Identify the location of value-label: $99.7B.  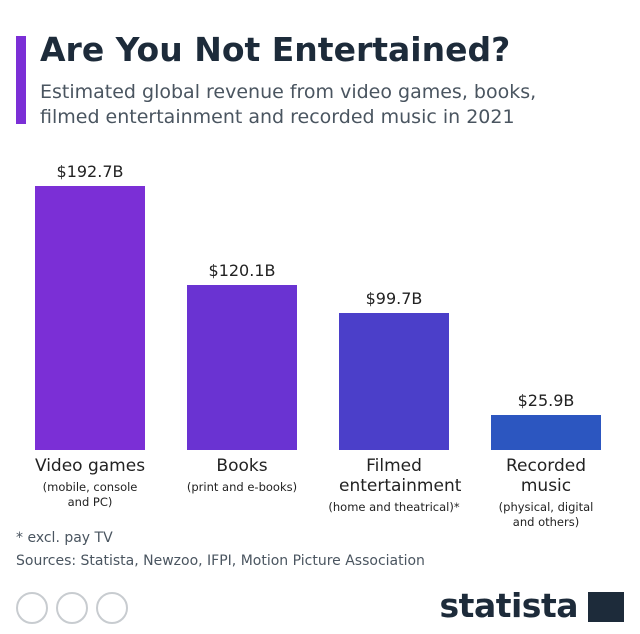
(394, 299).